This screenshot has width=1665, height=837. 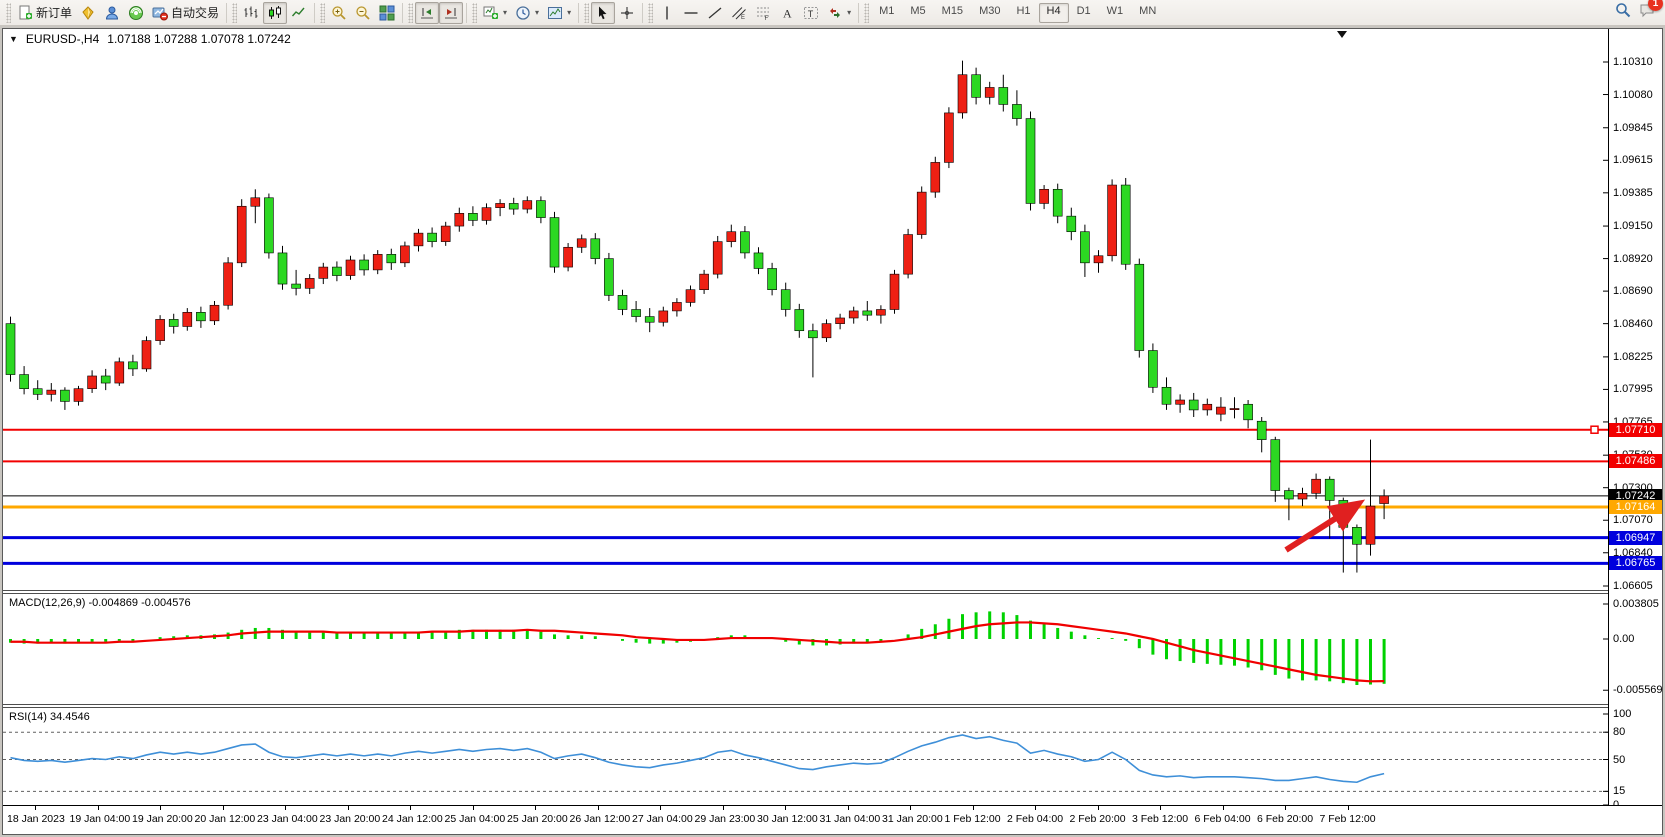 I want to click on notifications-icon: 1, so click(x=1651, y=11).